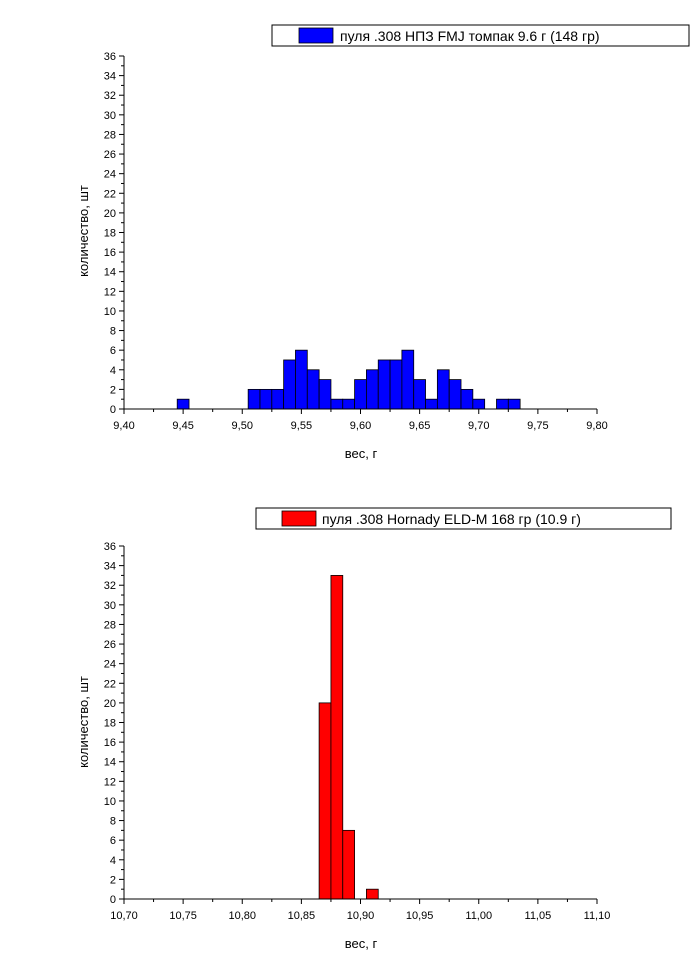 This screenshot has width=693, height=980. I want to click on x-tick-label: 11,10, so click(597, 916).